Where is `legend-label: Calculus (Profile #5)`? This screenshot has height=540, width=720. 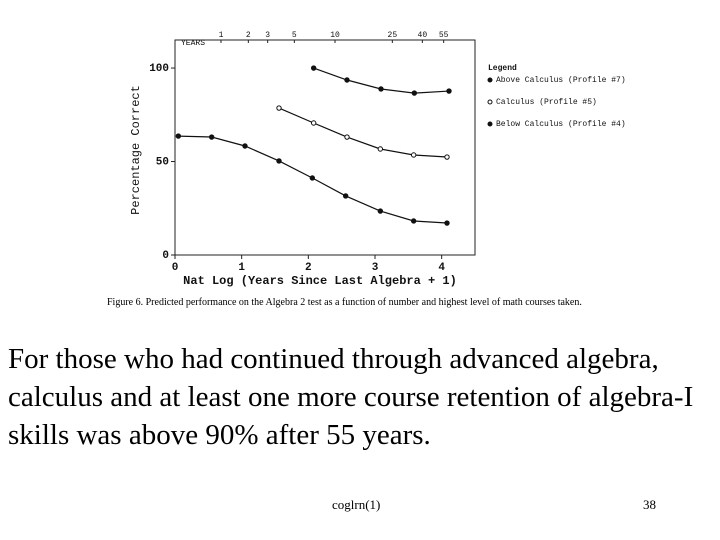
legend-label: Calculus (Profile #5) is located at coordinates (546, 102).